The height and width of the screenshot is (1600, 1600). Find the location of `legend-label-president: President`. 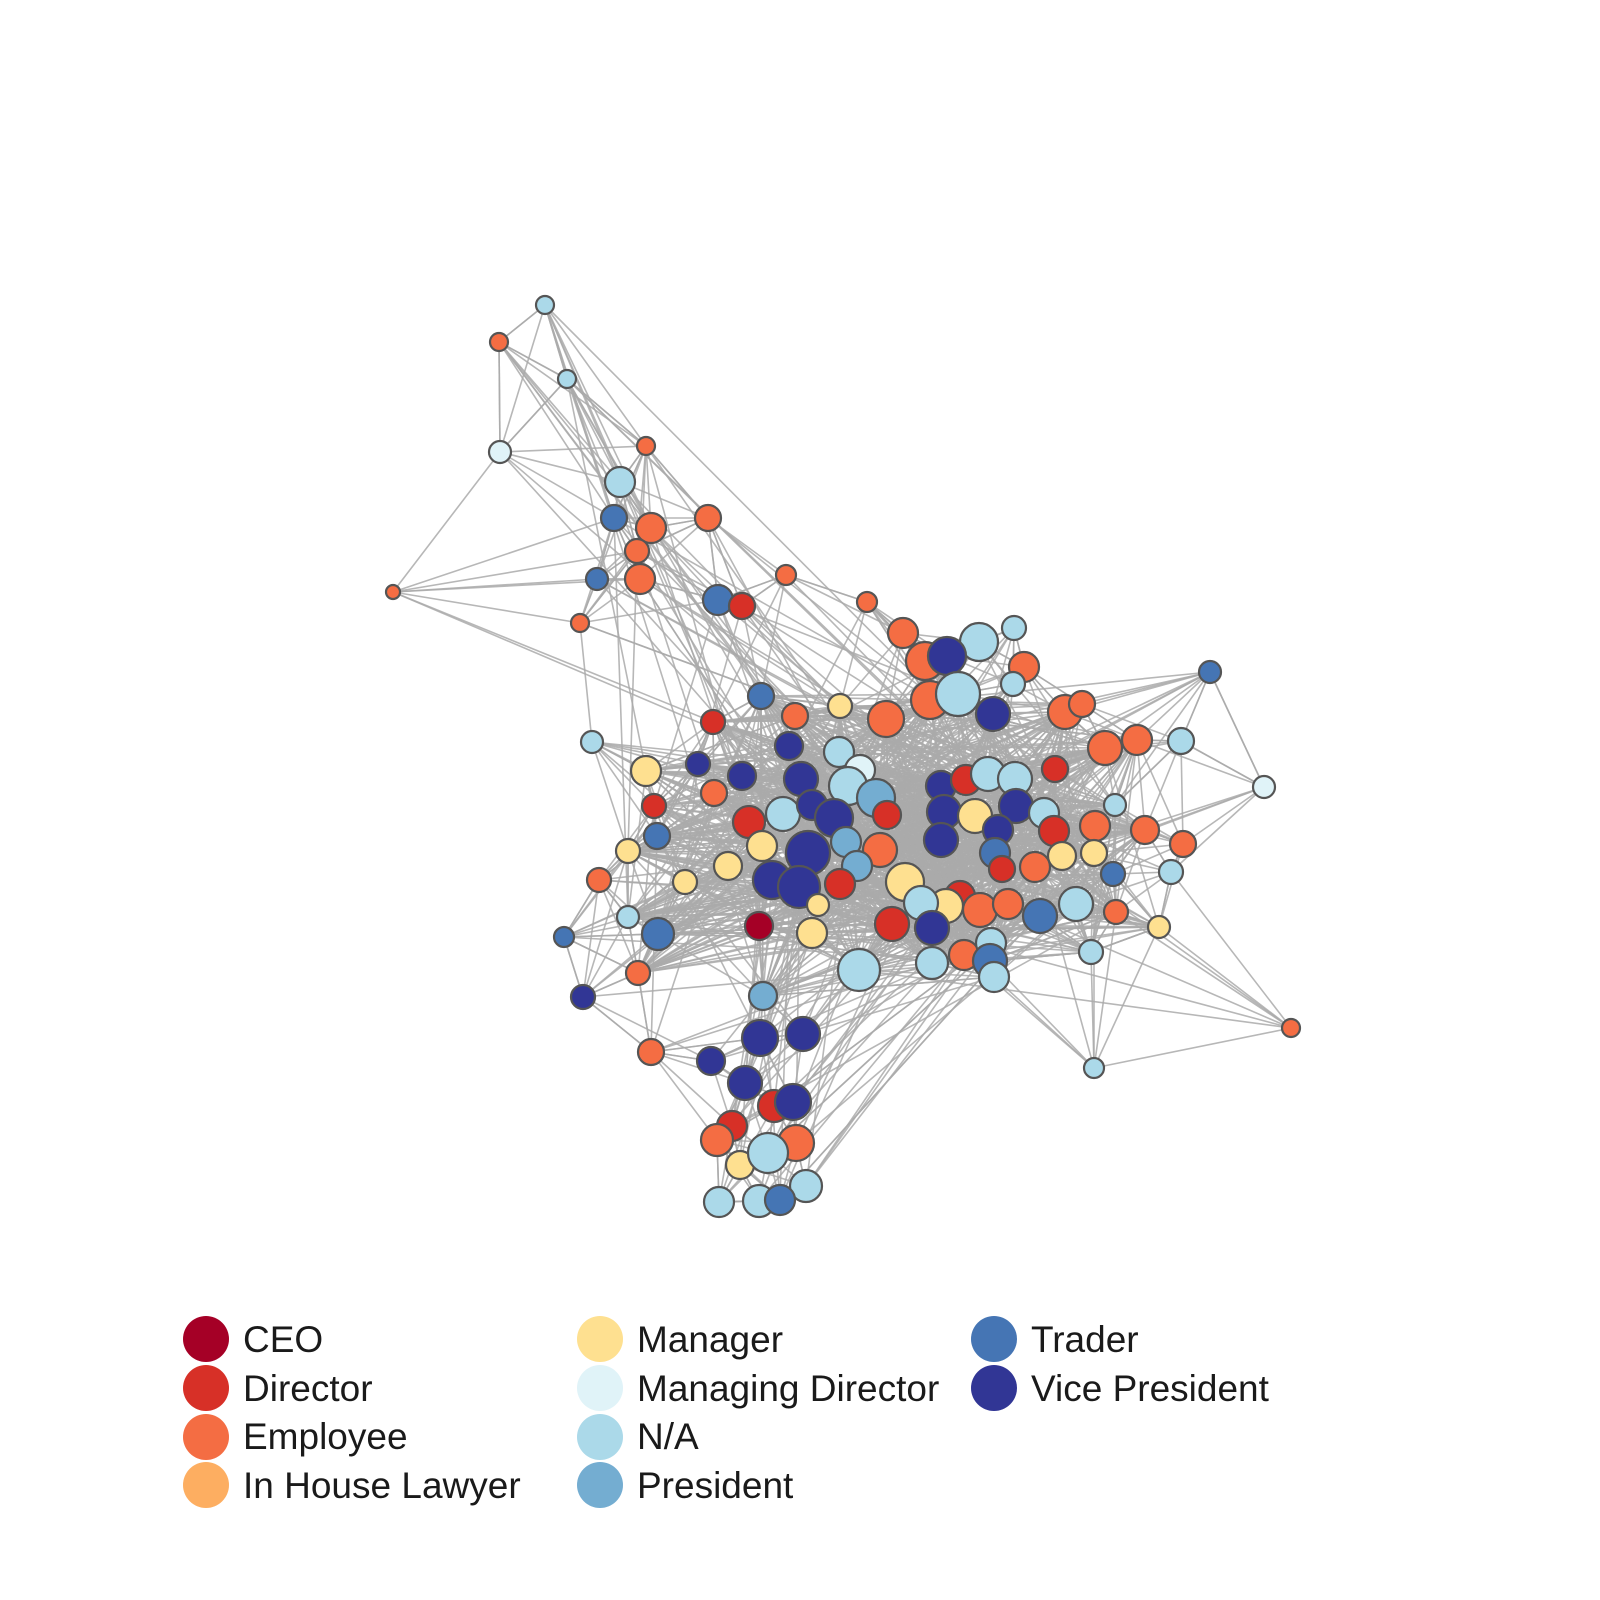

legend-label-president: President is located at coordinates (715, 1485).